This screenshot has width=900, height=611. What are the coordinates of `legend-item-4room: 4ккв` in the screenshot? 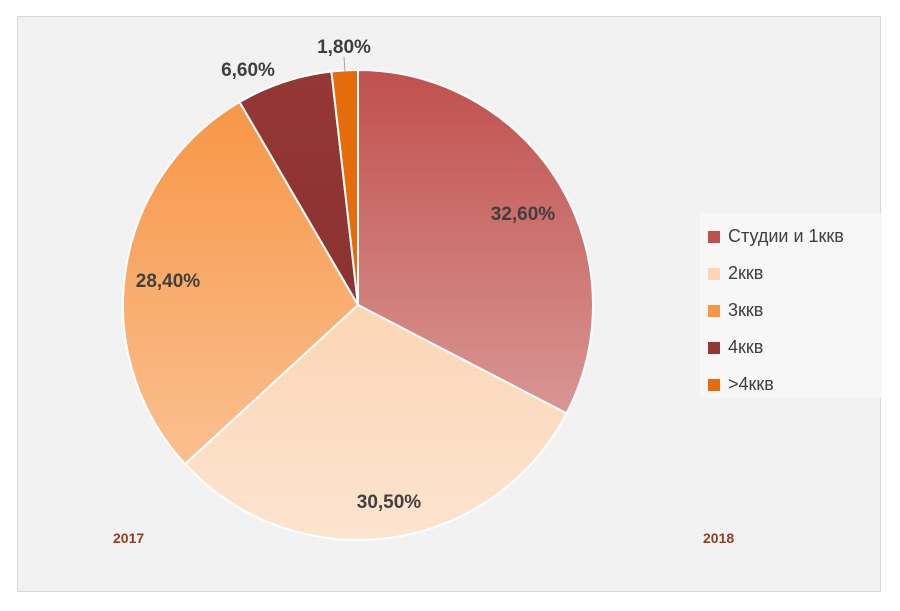 It's located at (791, 347).